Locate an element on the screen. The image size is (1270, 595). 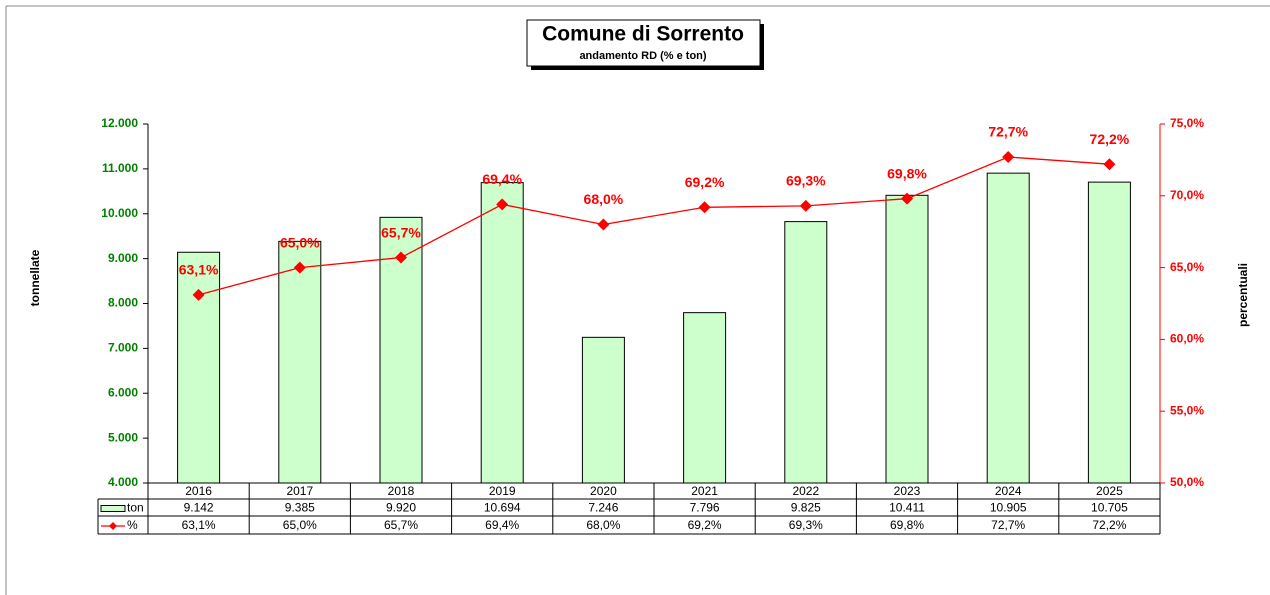
data-label: 69,4% is located at coordinates (502, 179).